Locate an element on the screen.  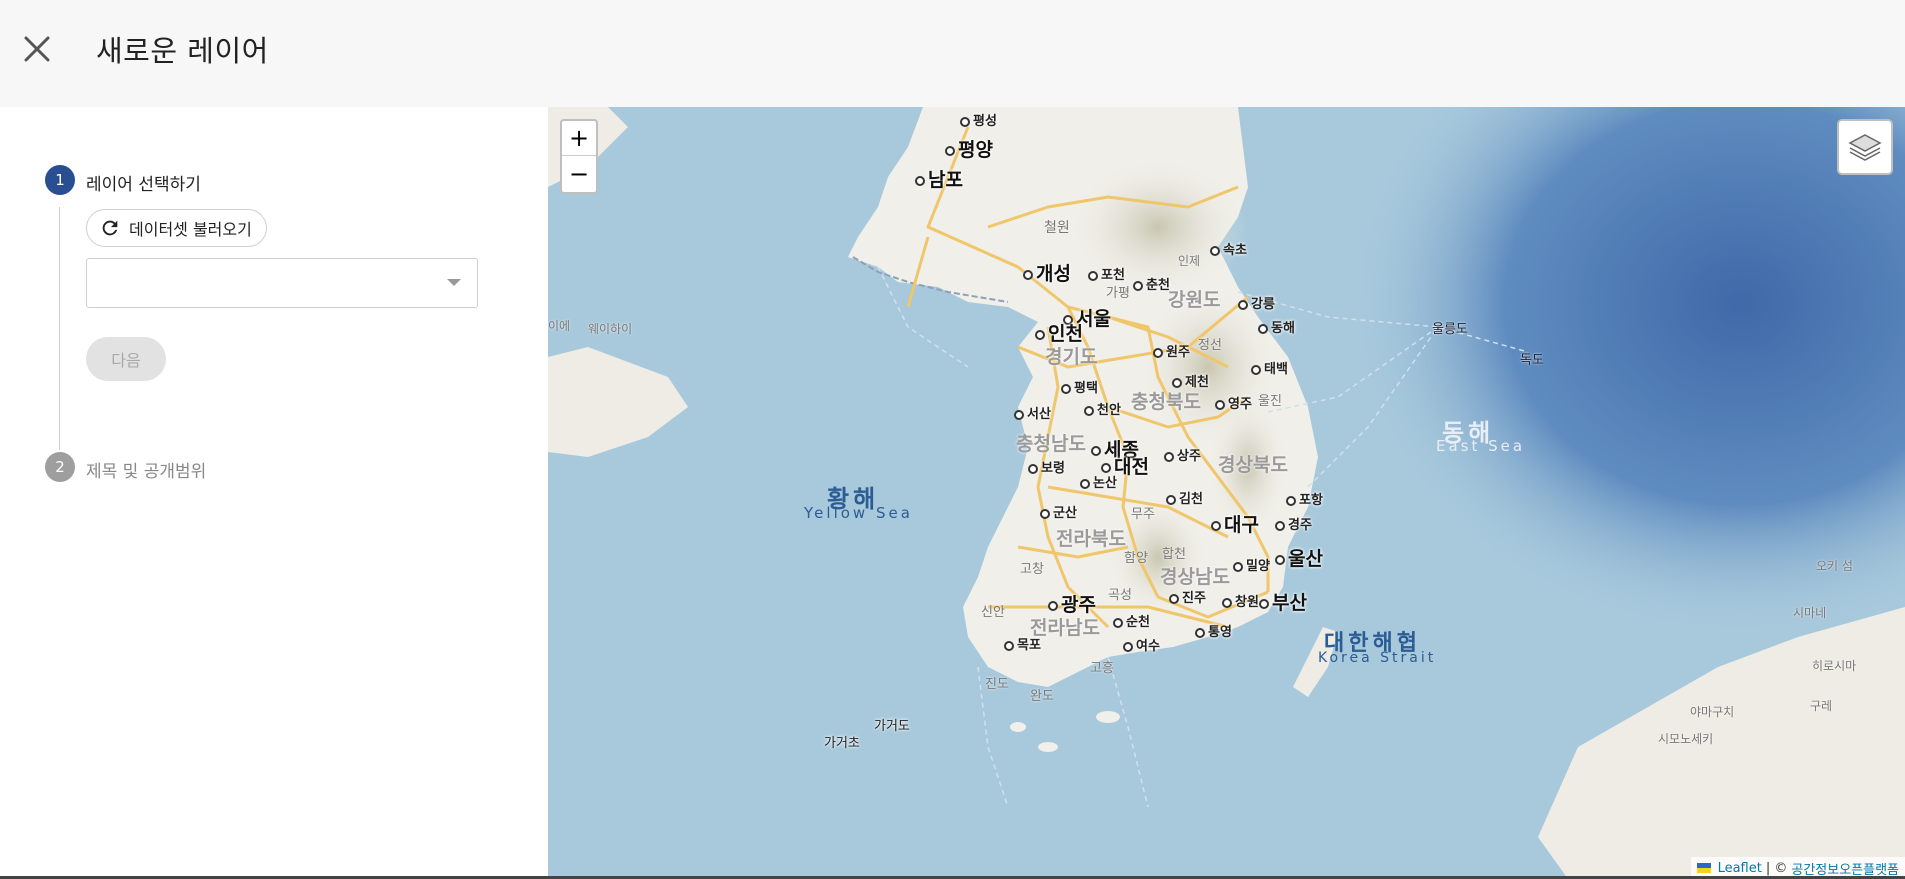
map-label: 천안 is located at coordinates (1102, 408).